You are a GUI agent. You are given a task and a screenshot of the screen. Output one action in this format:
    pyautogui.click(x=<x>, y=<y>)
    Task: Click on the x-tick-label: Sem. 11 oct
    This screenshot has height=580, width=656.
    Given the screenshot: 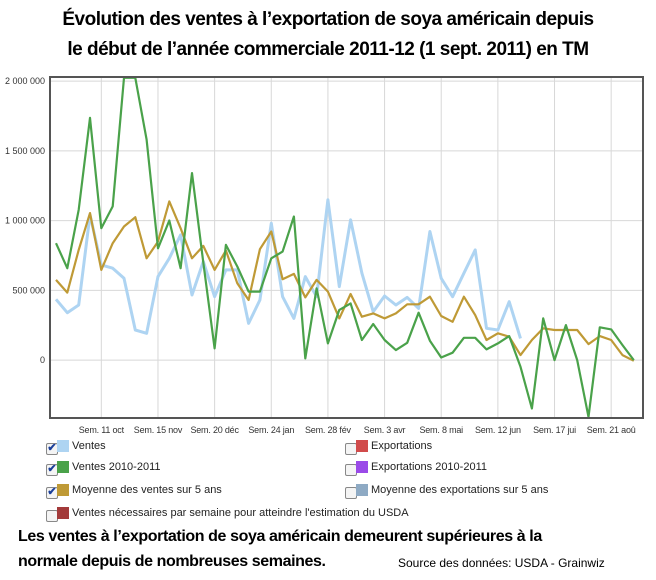 What is the action you would take?
    pyautogui.click(x=102, y=430)
    